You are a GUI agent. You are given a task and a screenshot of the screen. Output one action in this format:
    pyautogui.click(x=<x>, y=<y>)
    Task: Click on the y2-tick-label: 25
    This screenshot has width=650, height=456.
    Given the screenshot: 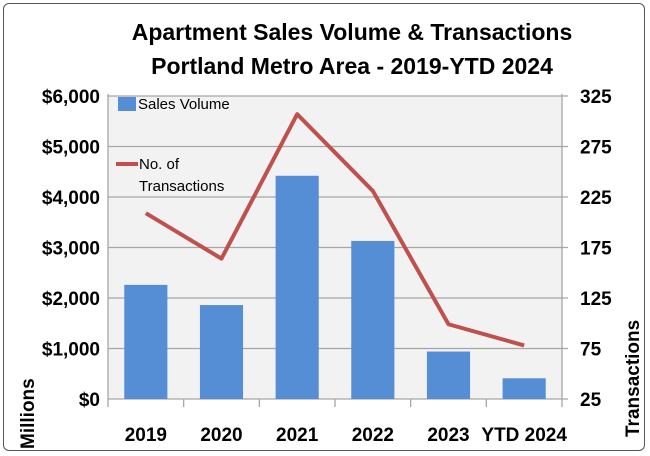 What is the action you would take?
    pyautogui.click(x=591, y=400)
    